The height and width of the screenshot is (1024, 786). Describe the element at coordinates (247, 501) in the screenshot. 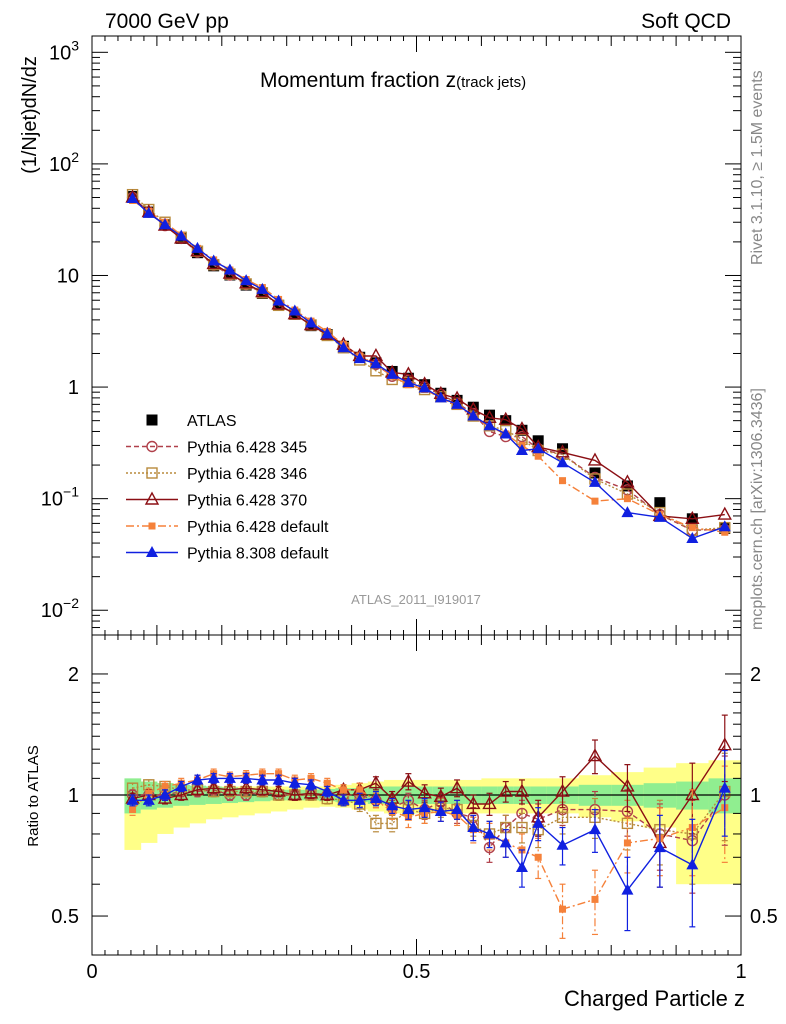

I see `legend-label: Pythia 6.428 370` at that location.